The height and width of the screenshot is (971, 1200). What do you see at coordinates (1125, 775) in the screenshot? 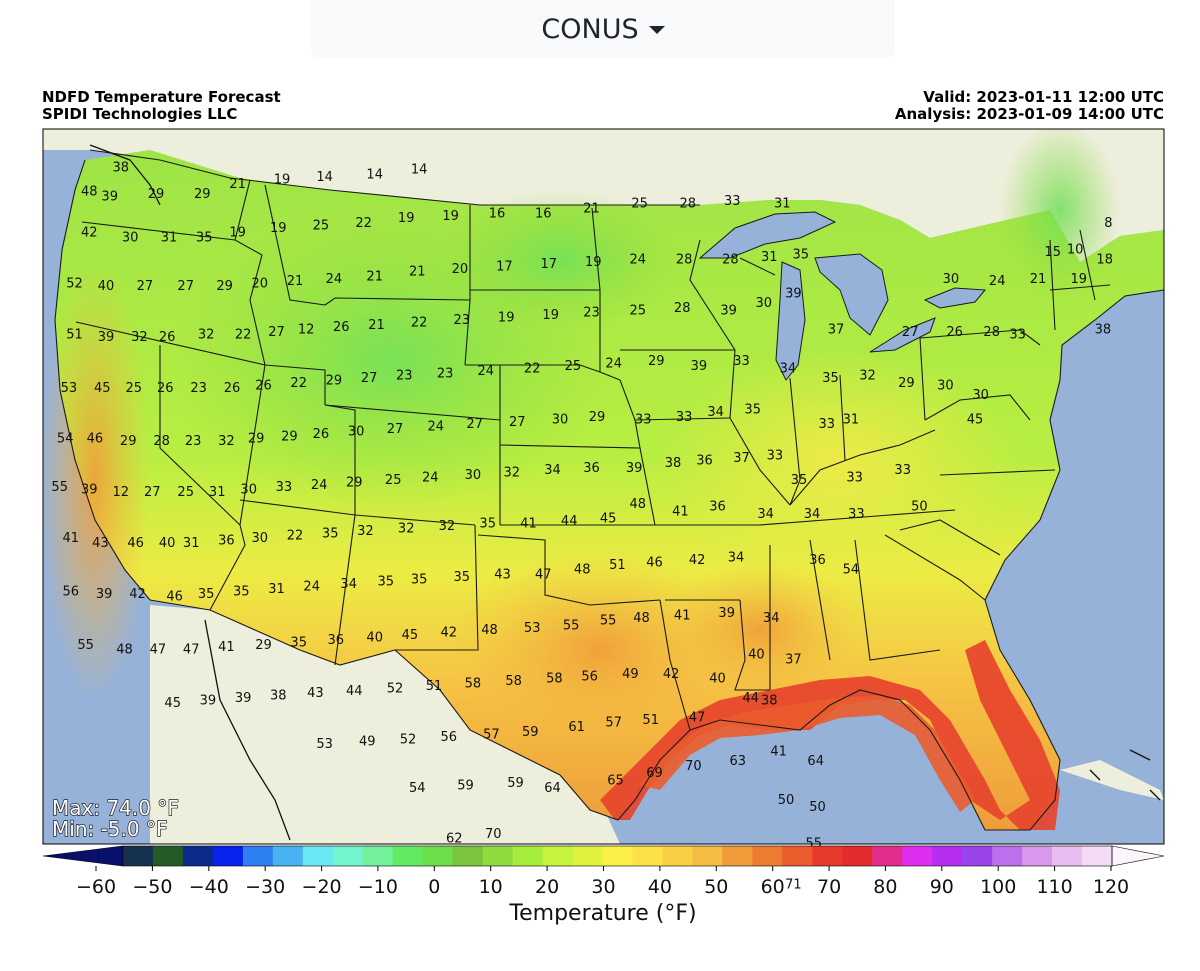
I see `bahamas` at bounding box center [1125, 775].